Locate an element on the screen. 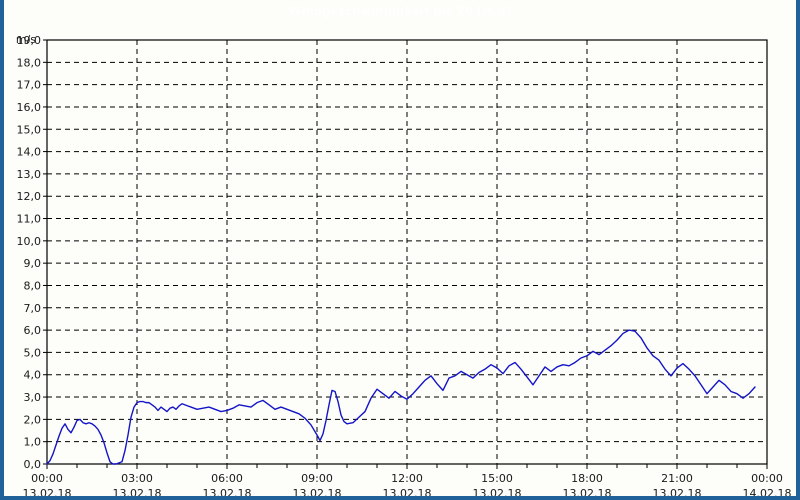 The image size is (800, 500). y-tick-label: 5,0 is located at coordinates (33, 352).